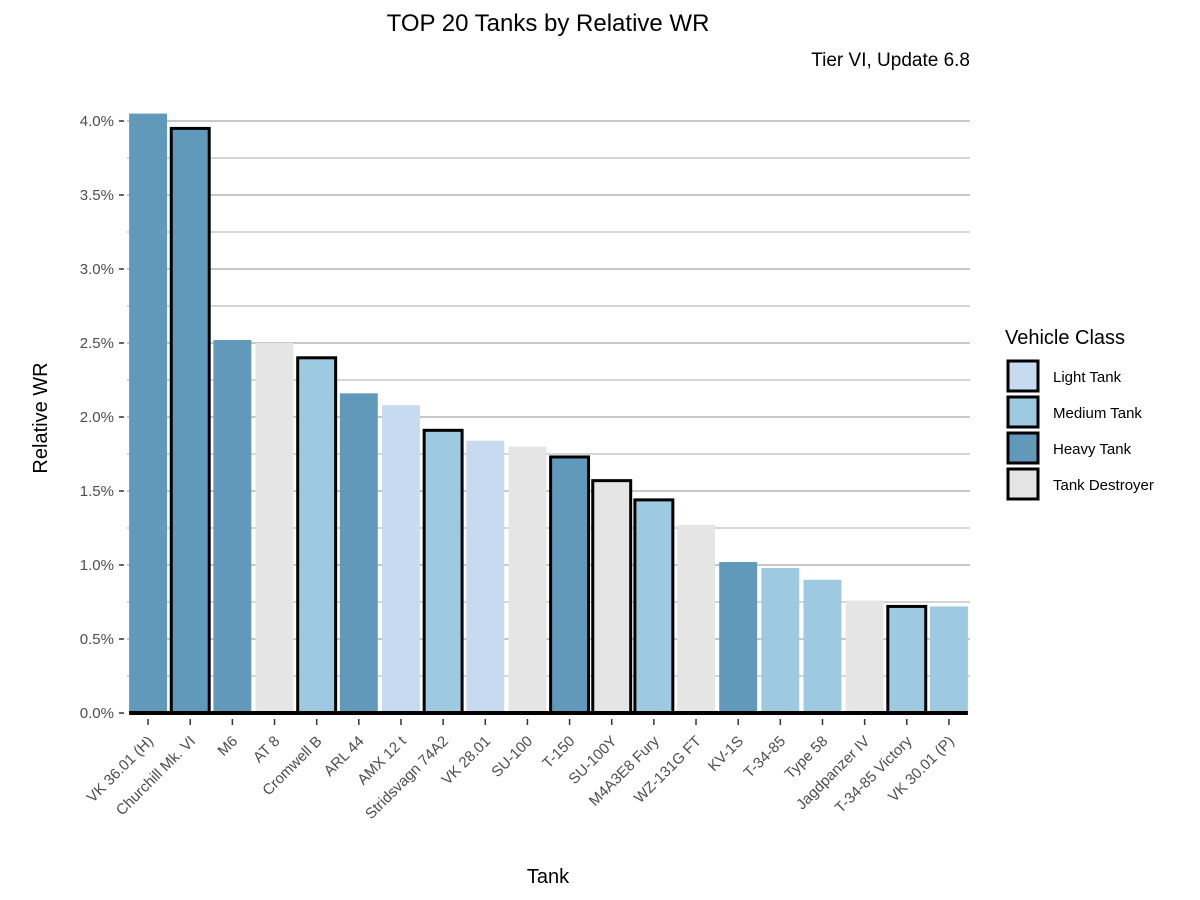  What do you see at coordinates (317, 535) in the screenshot?
I see `bar-cromwell-b` at bounding box center [317, 535].